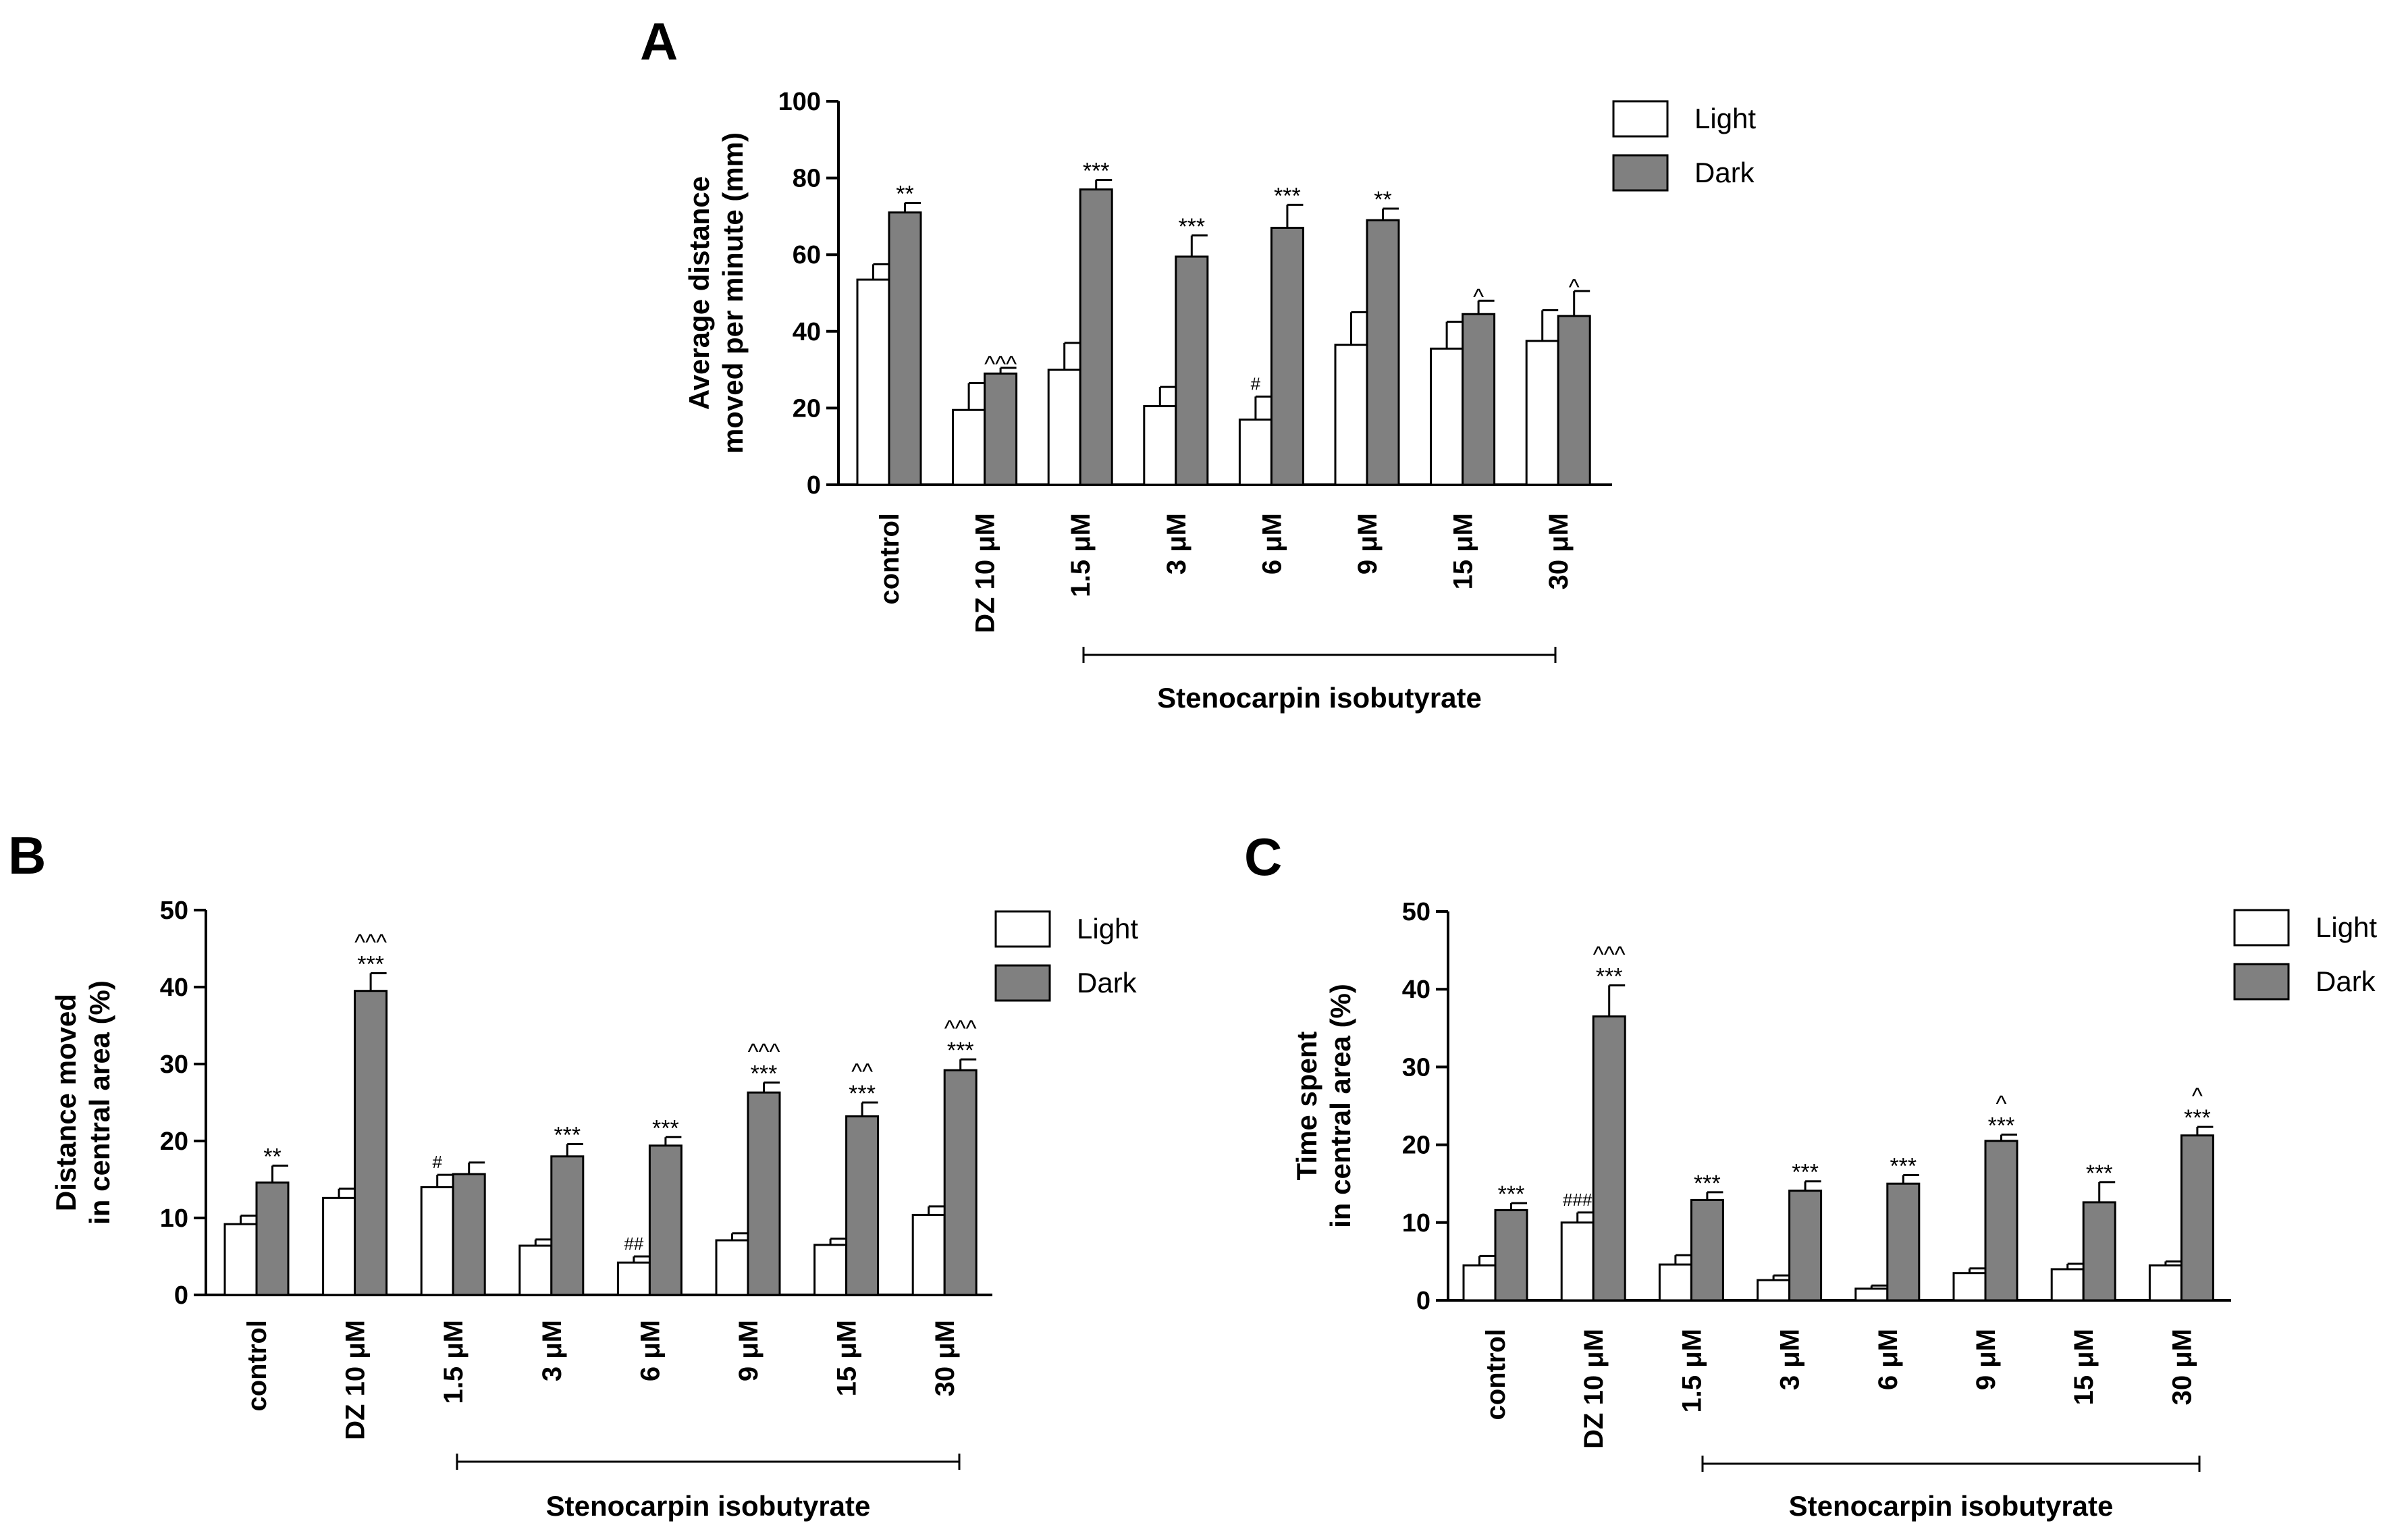 This screenshot has width=2408, height=1540. I want to click on legend-swatch-light, so click(1023, 929).